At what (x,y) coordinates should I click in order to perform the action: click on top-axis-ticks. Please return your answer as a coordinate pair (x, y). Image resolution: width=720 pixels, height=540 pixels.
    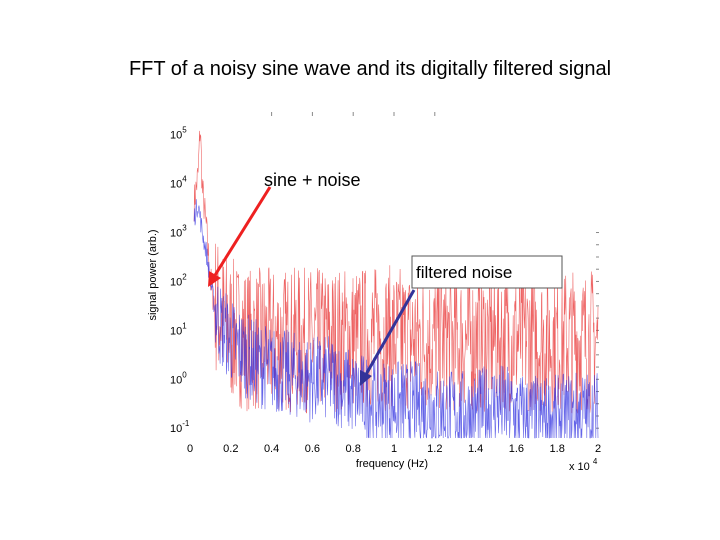
    Looking at the image, I should click on (353, 114).